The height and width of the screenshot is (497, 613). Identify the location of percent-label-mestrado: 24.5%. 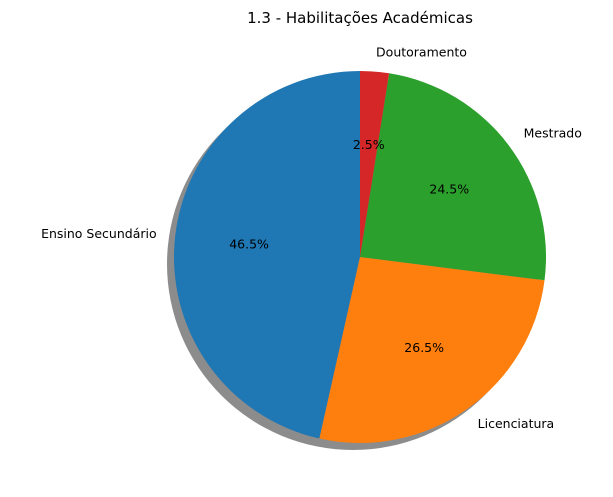
(449, 188).